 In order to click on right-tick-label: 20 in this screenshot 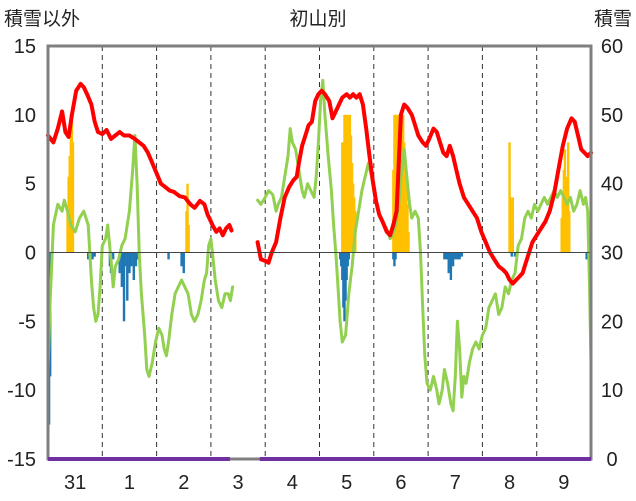, I will do `click(612, 322)`.